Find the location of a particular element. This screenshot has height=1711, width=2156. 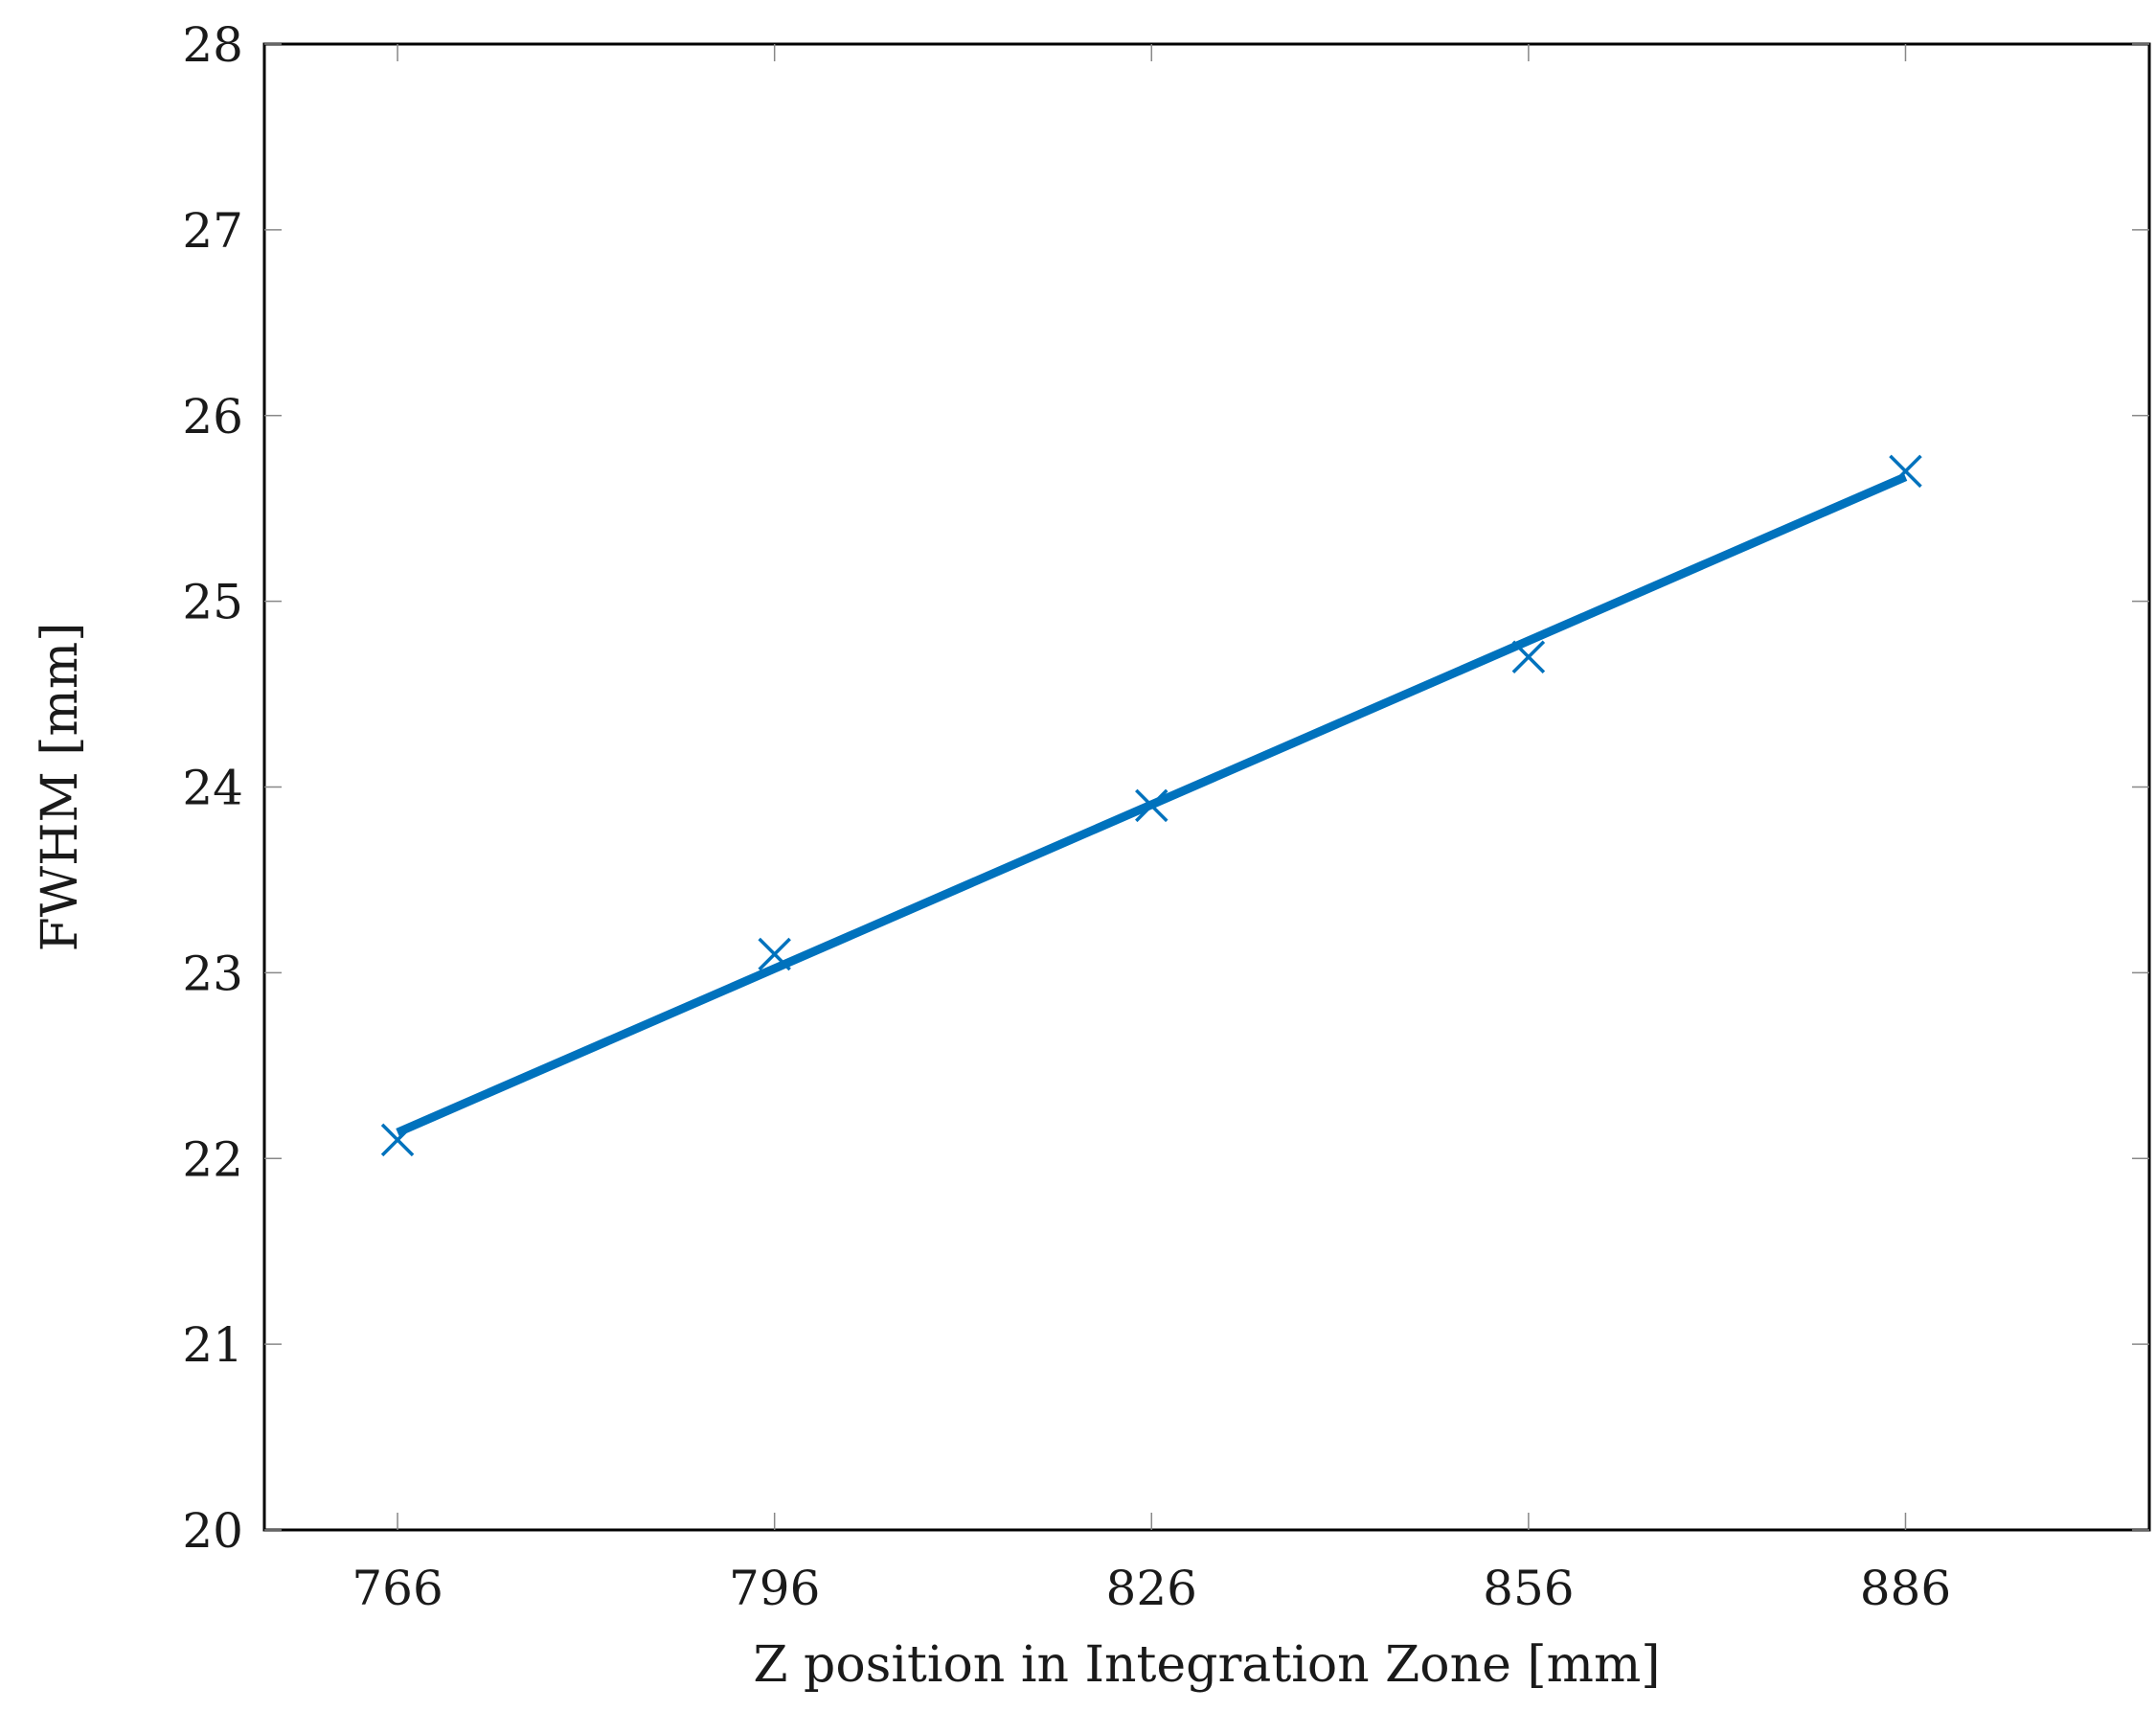

x-tick-label: 796 is located at coordinates (774, 1588).